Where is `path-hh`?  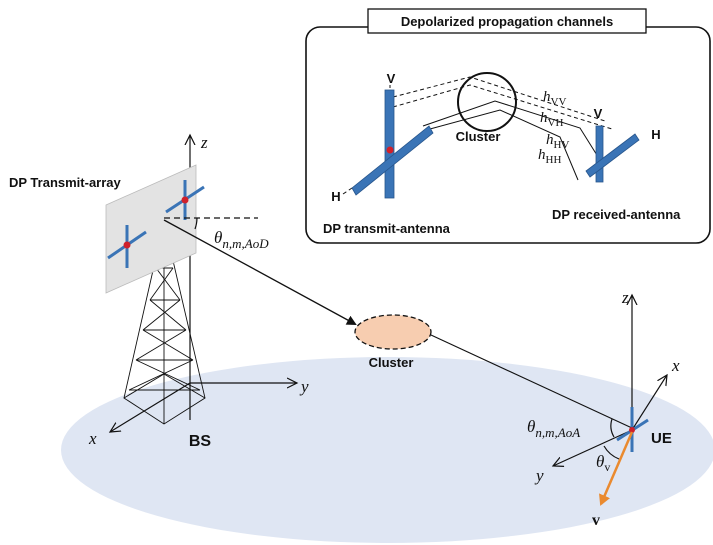
path-hh is located at coordinates (504, 145).